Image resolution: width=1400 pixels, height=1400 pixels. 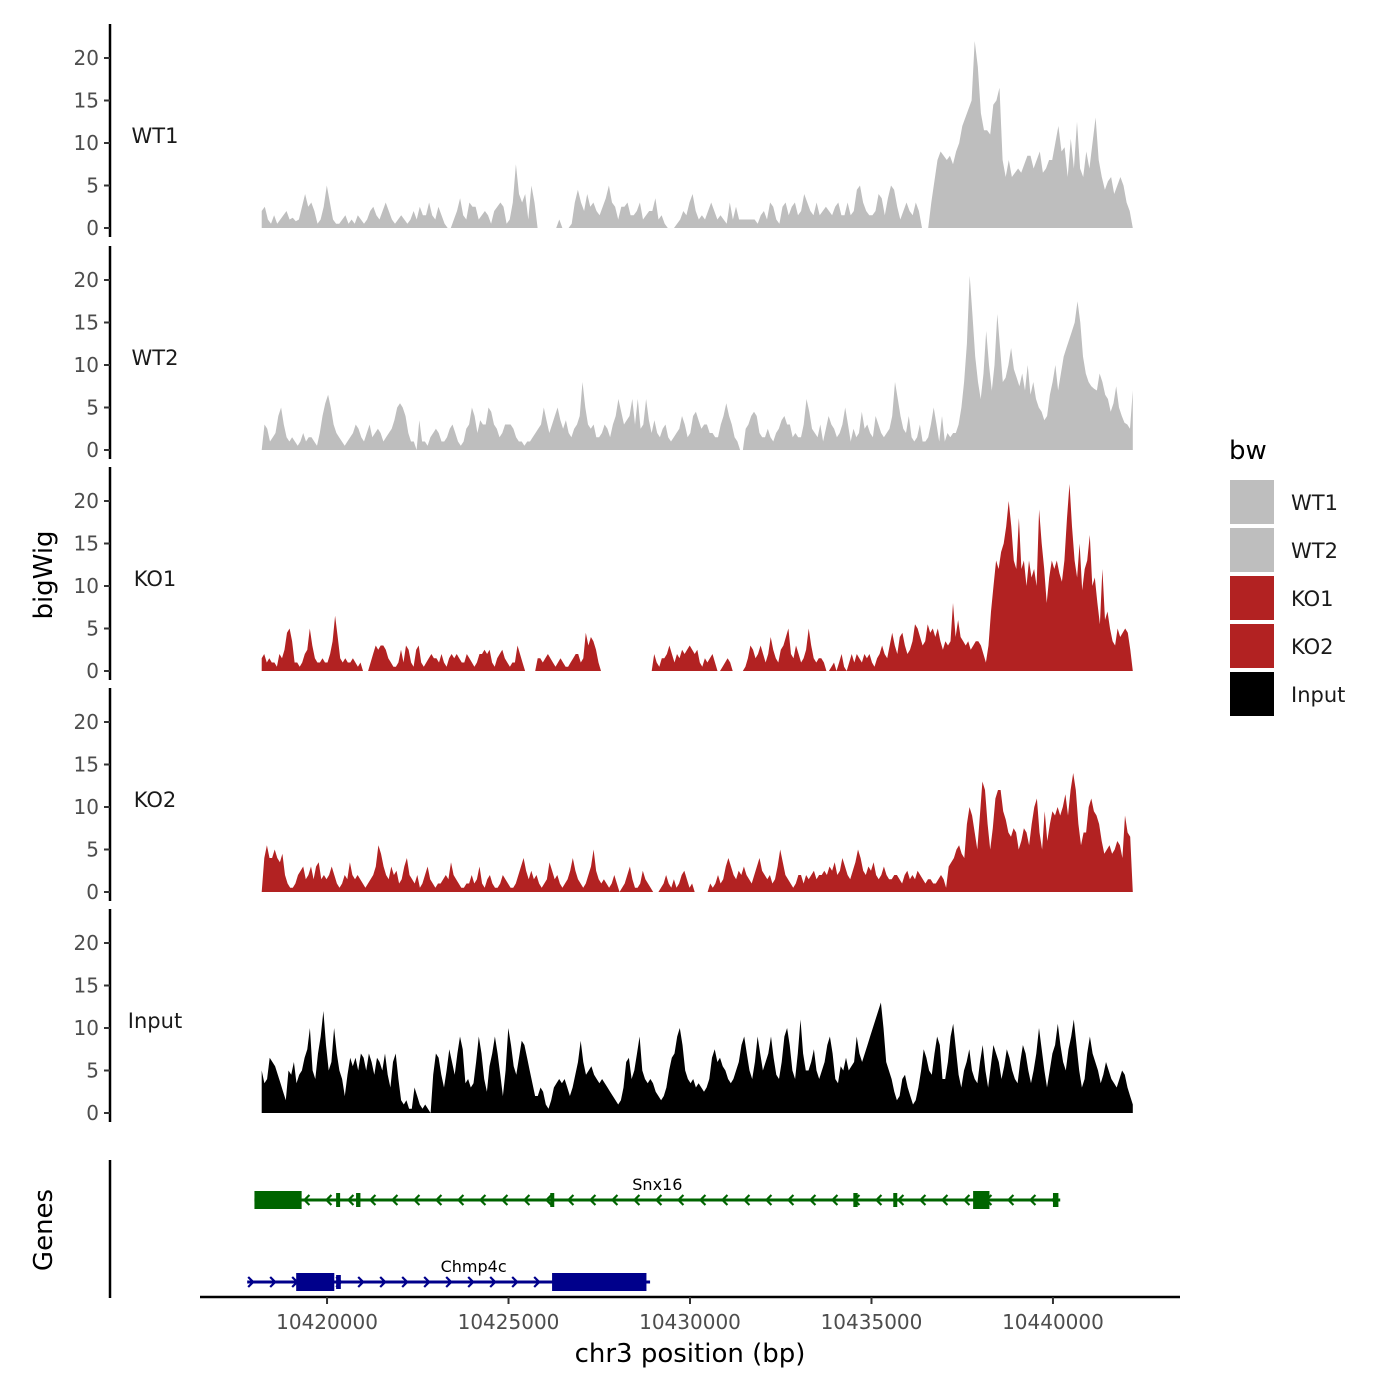 I want to click on legend-key-ko1, so click(x=1252, y=598).